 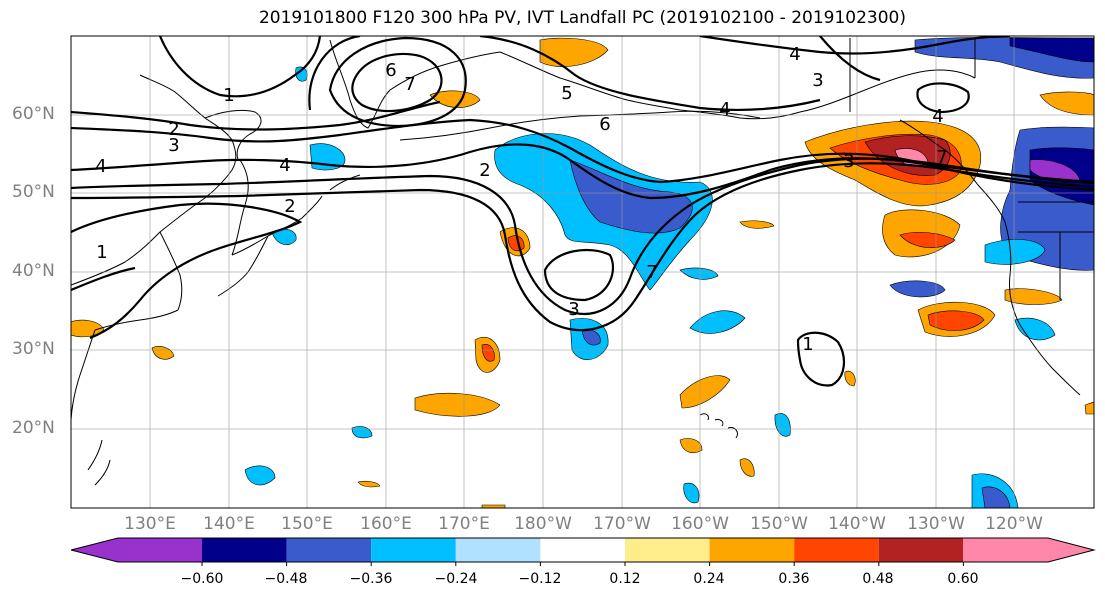 I want to click on lon-label: 130°E, so click(x=150, y=524).